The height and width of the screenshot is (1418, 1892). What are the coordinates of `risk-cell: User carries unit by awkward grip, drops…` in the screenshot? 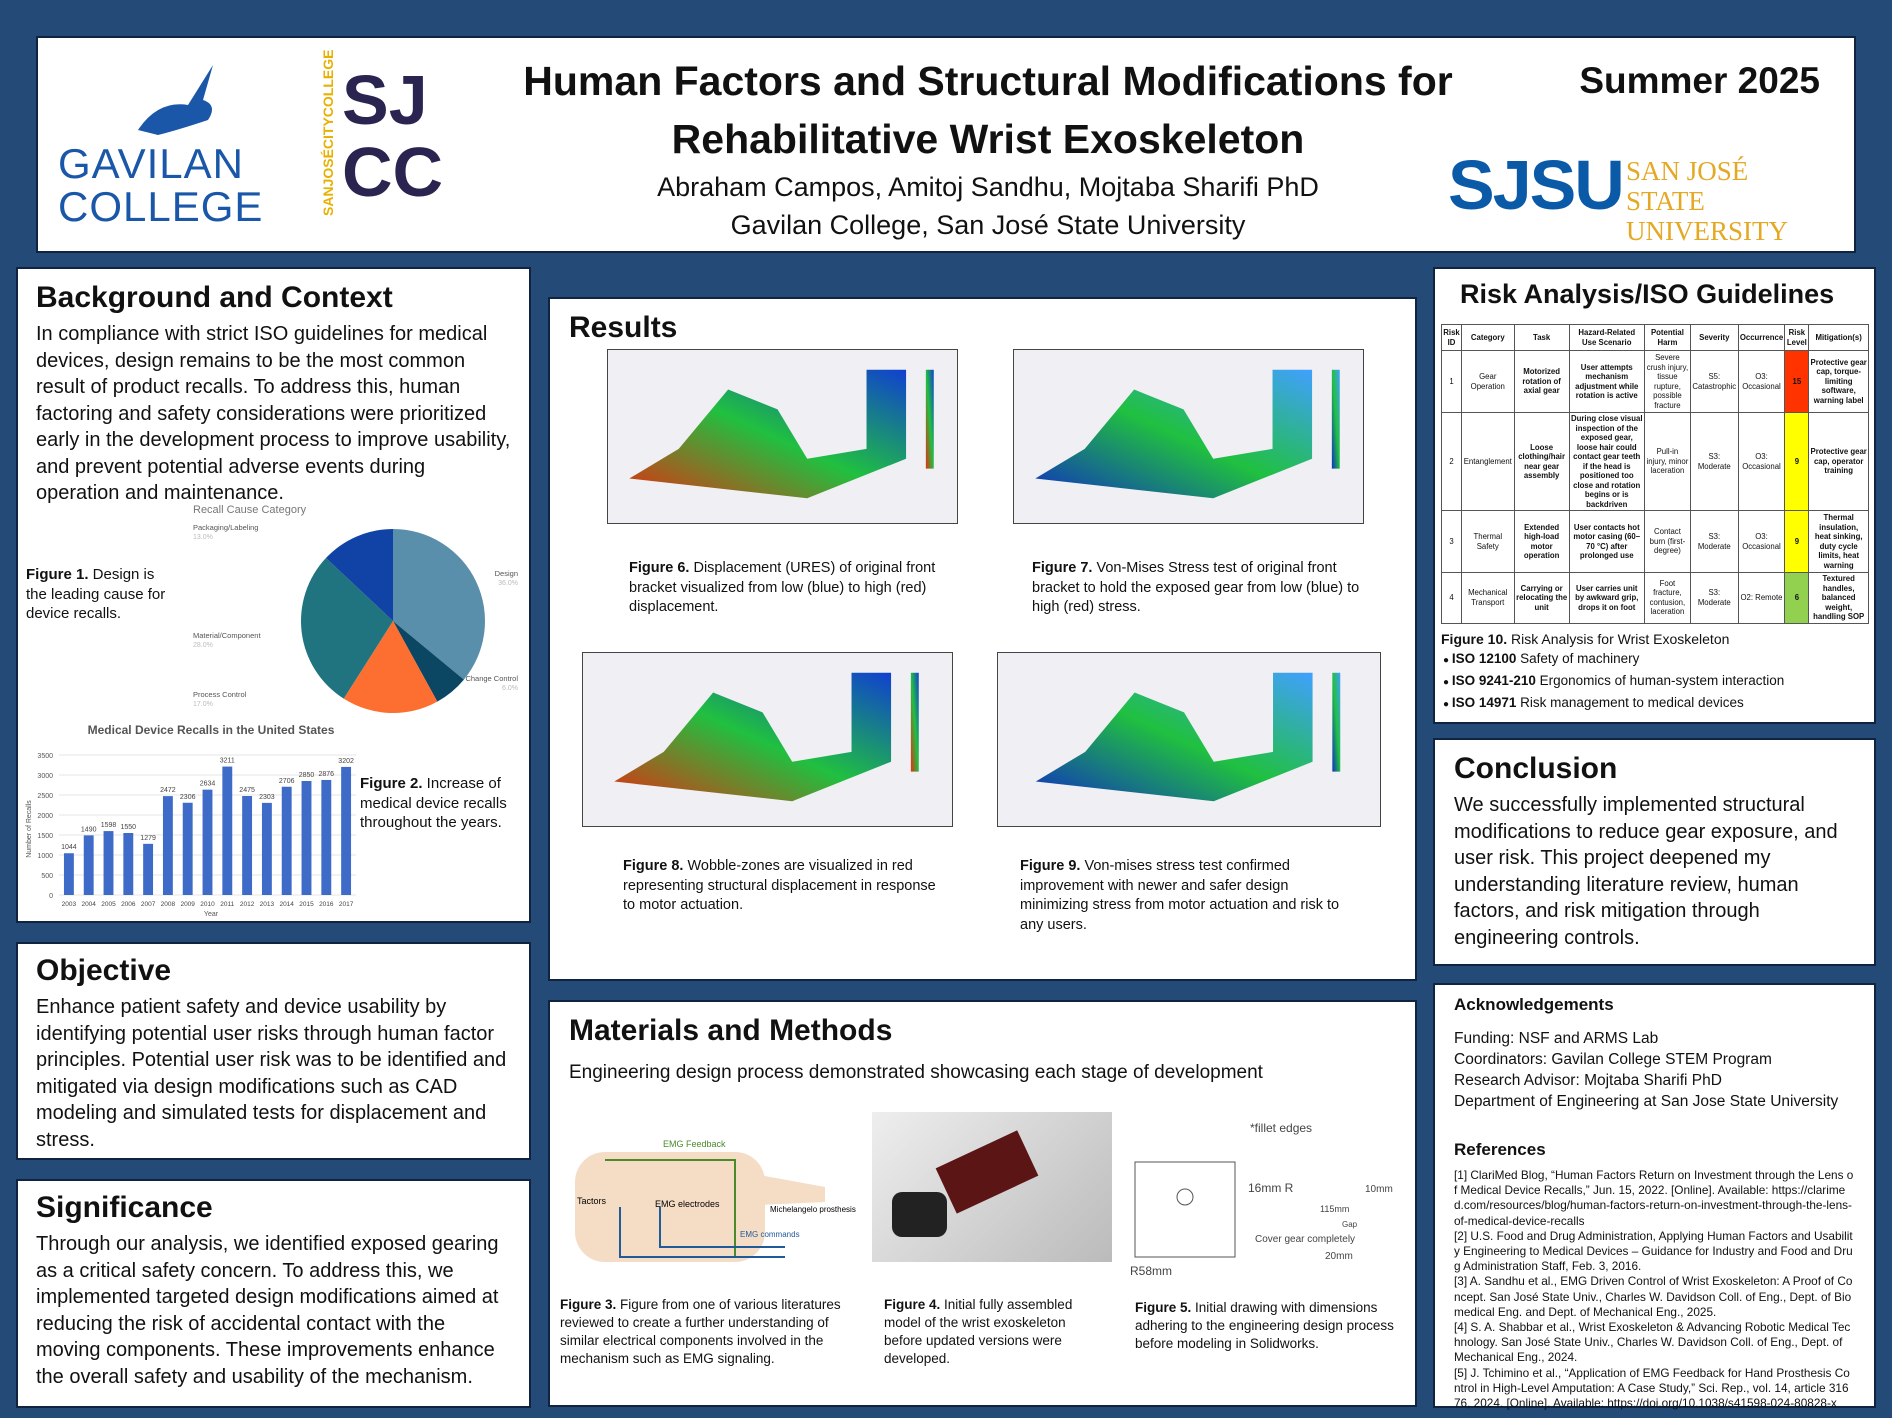 It's located at (1606, 598).